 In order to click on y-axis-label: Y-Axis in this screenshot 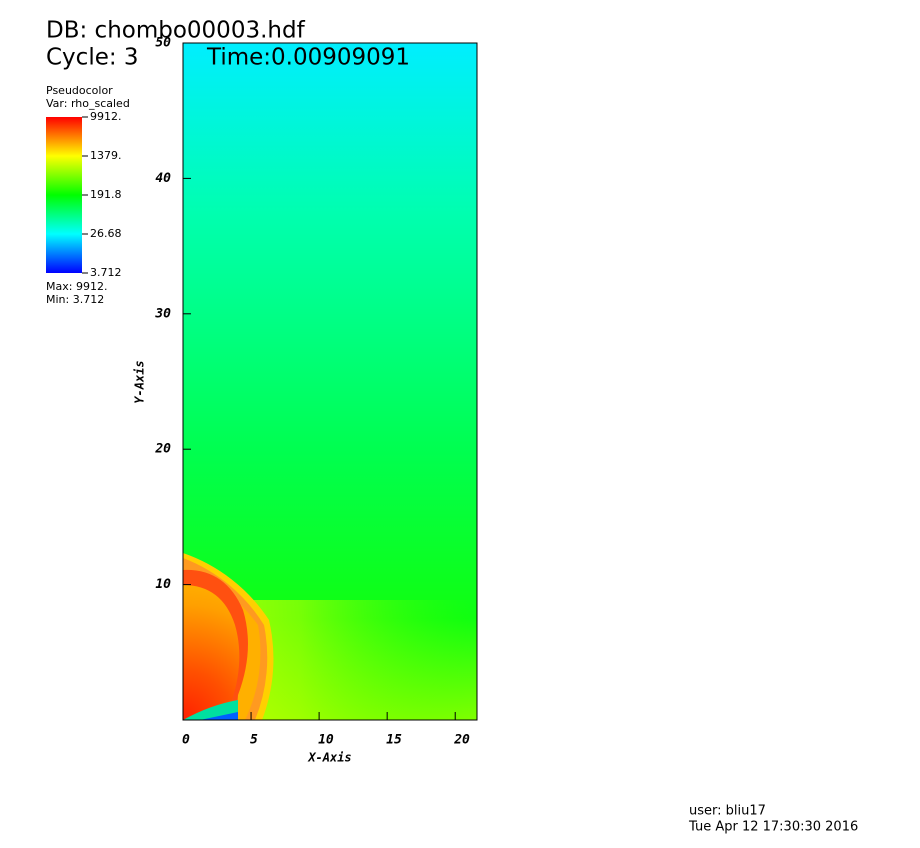, I will do `click(140, 381)`.